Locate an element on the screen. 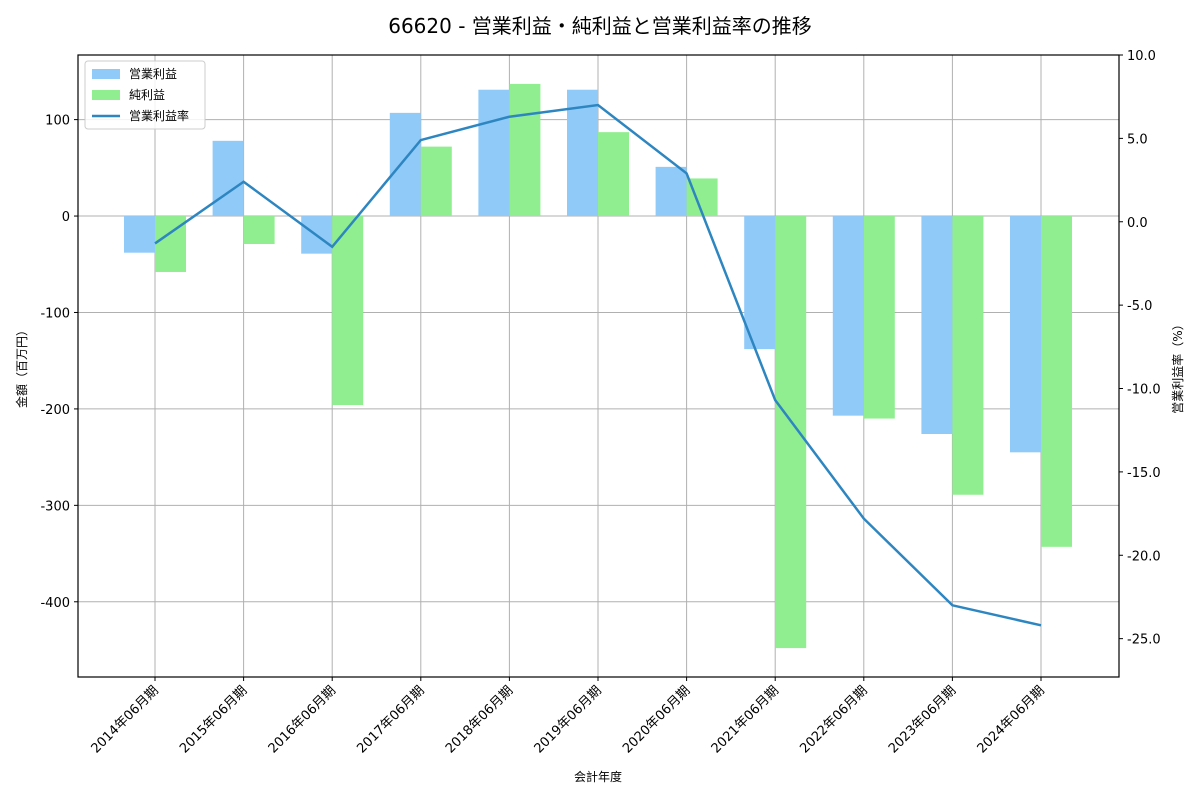 Image resolution: width=1200 pixels, height=800 pixels. tick-label: -400 is located at coordinates (55, 603).